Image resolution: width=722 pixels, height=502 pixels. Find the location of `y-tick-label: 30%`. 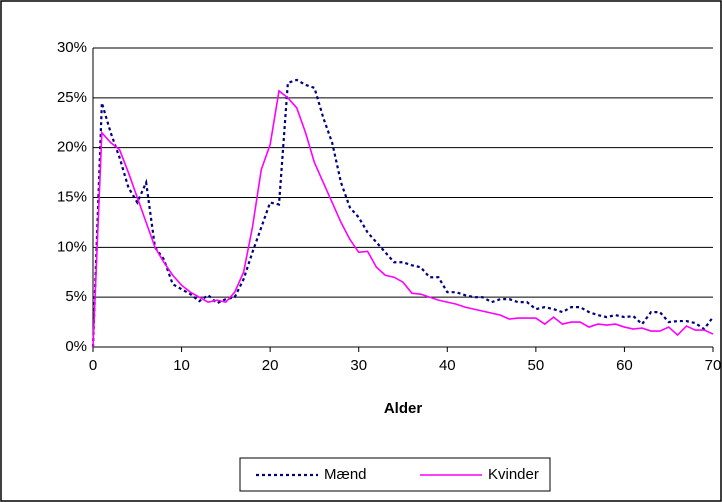

y-tick-label: 30% is located at coordinates (72, 47).